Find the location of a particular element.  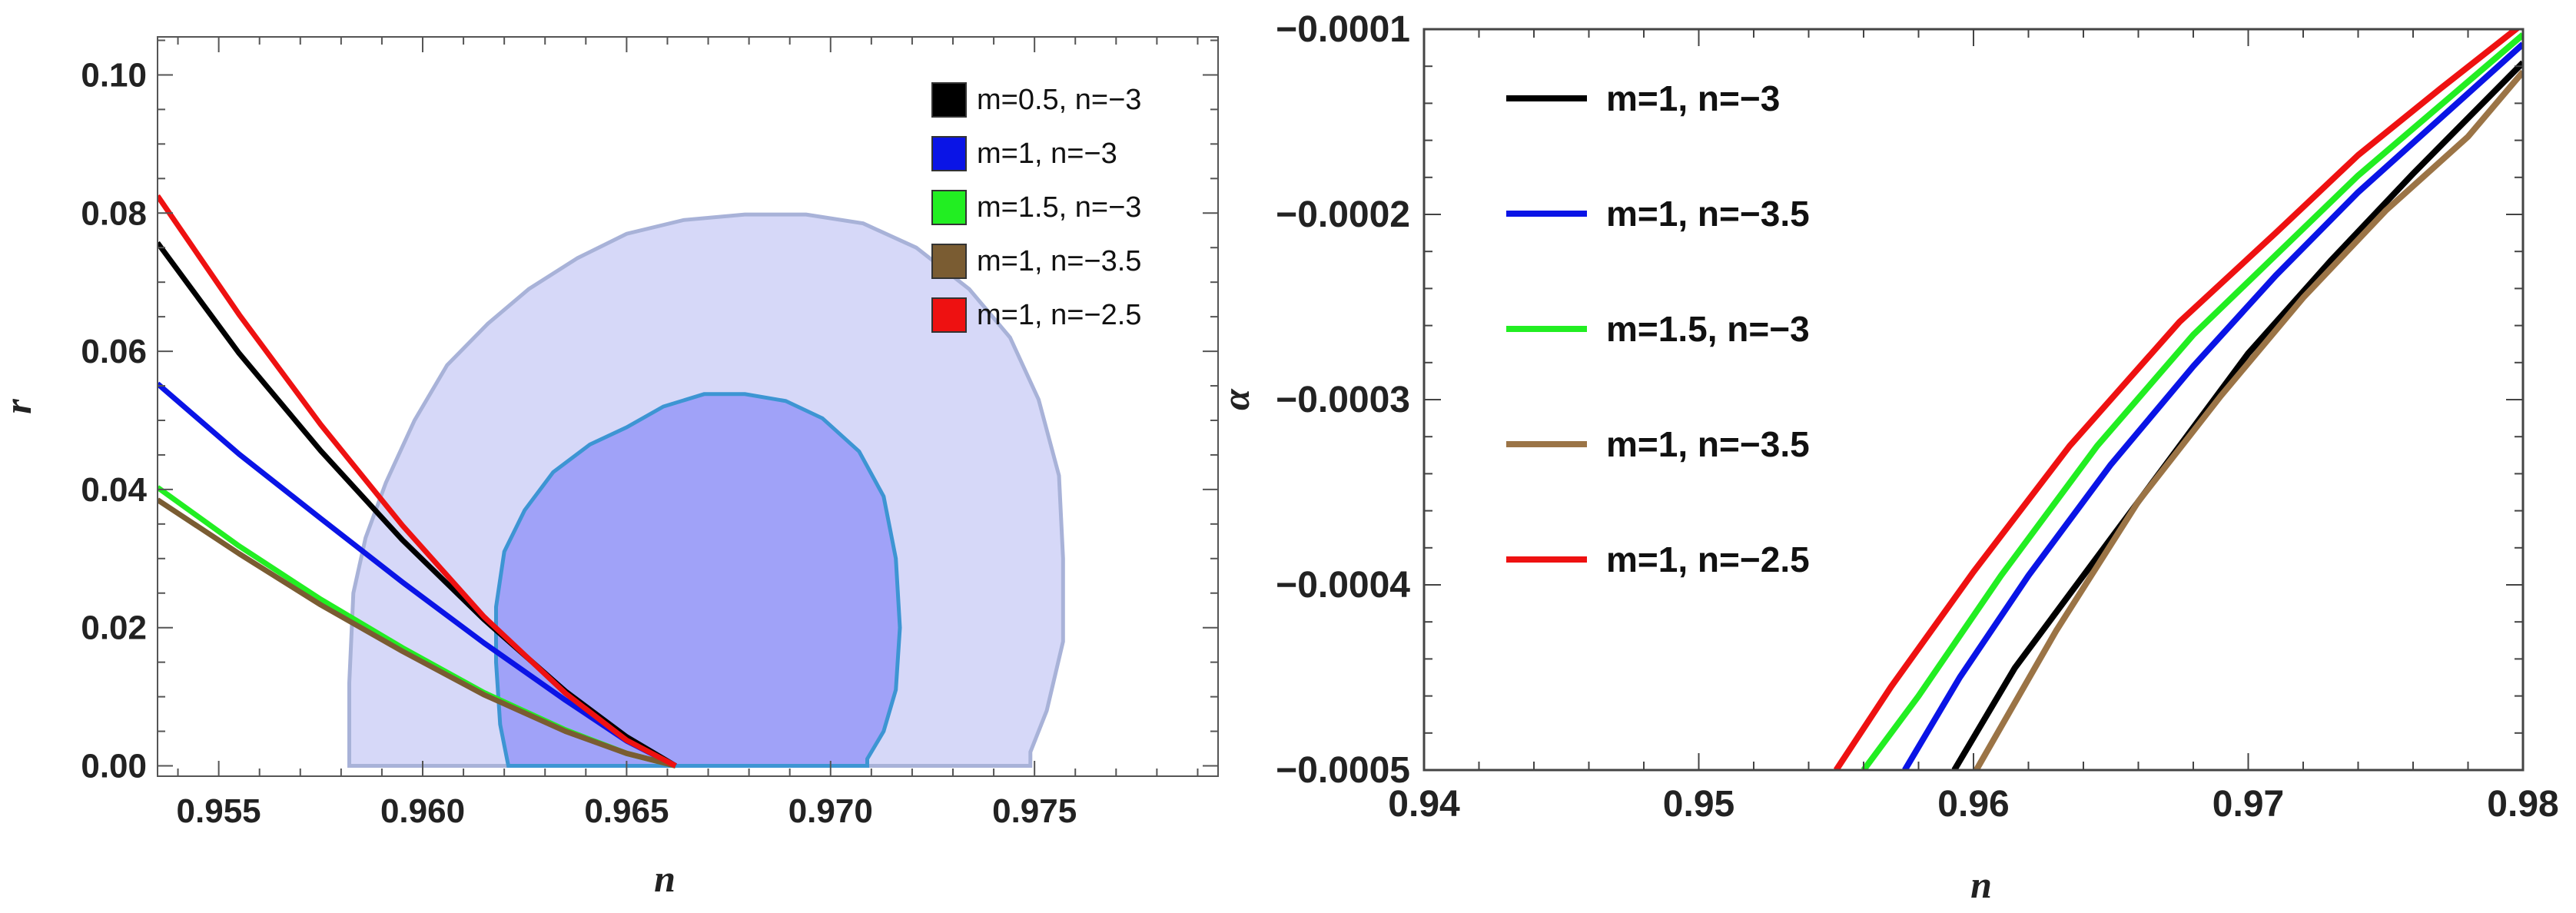

y-tick-label: −0.0003 is located at coordinates (1343, 400).